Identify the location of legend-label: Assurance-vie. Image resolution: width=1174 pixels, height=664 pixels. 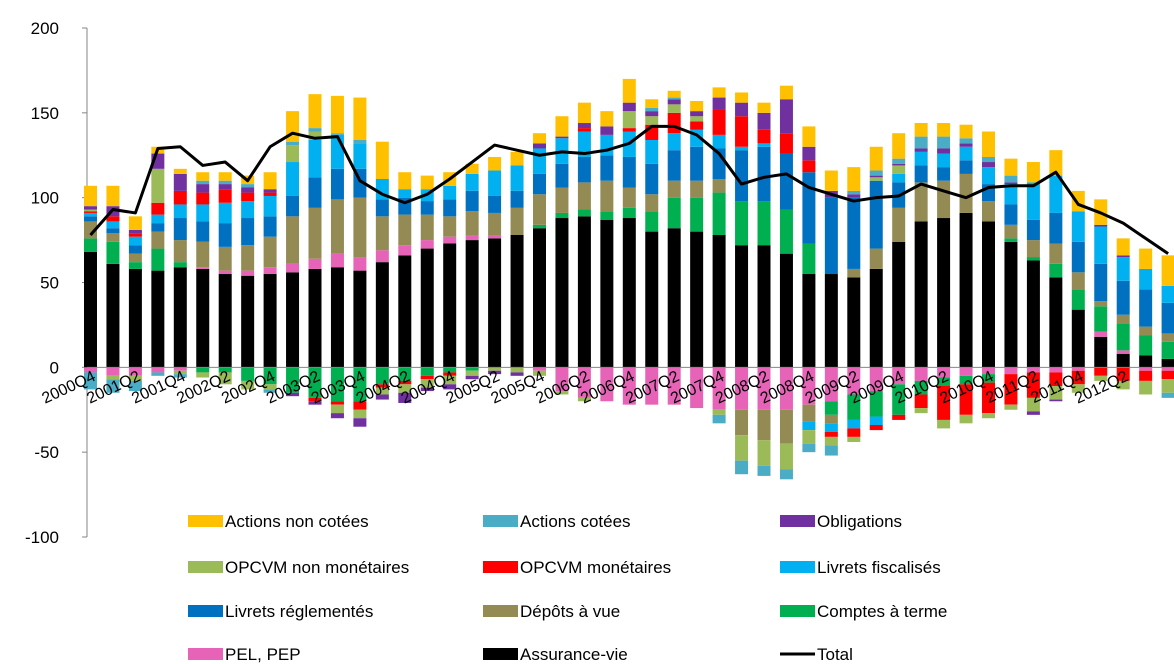
(574, 654).